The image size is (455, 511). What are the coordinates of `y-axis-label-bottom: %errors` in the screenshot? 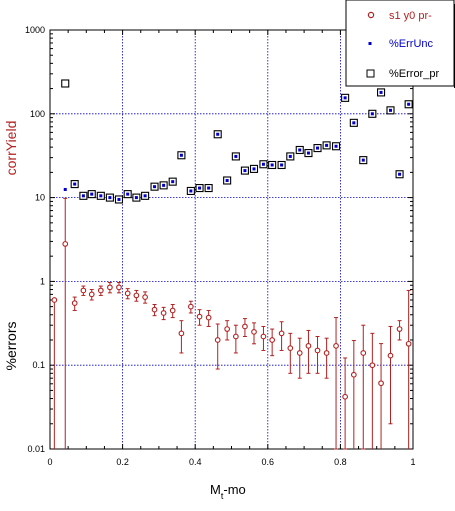 It's located at (11, 345).